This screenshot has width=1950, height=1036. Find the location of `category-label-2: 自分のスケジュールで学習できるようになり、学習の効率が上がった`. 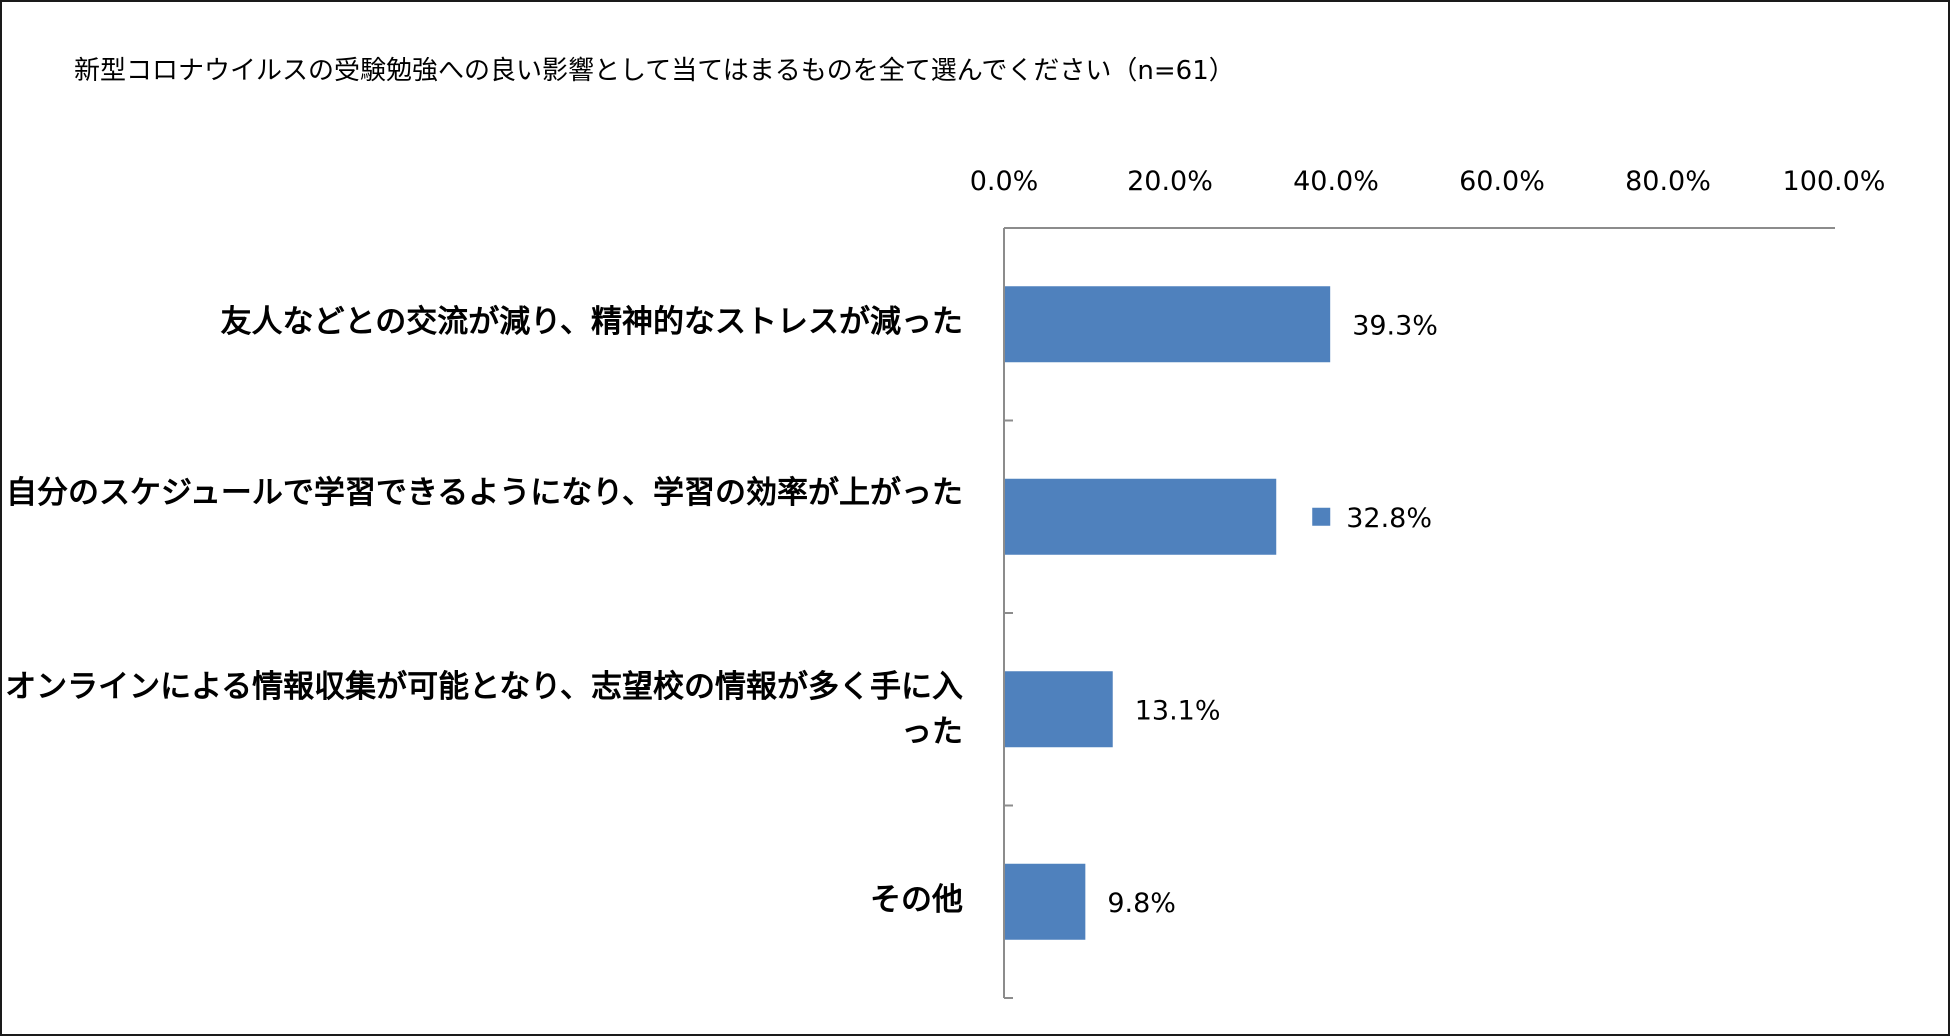

category-label-2: 自分のスケジュールで学習できるようになり、学習の効率が上がった is located at coordinates (484, 493).